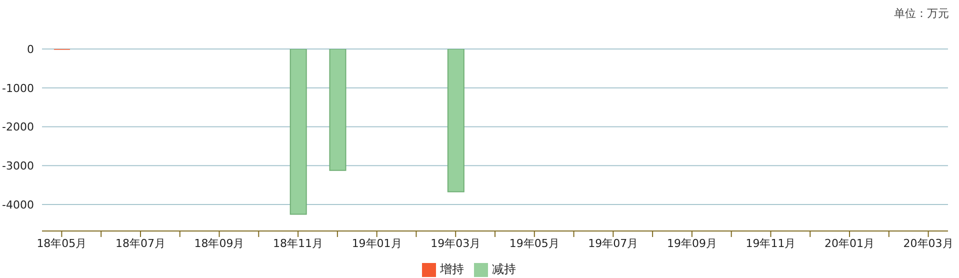  Describe the element at coordinates (534, 243) in the screenshot. I see `x-tick-label: 19年05月` at that location.